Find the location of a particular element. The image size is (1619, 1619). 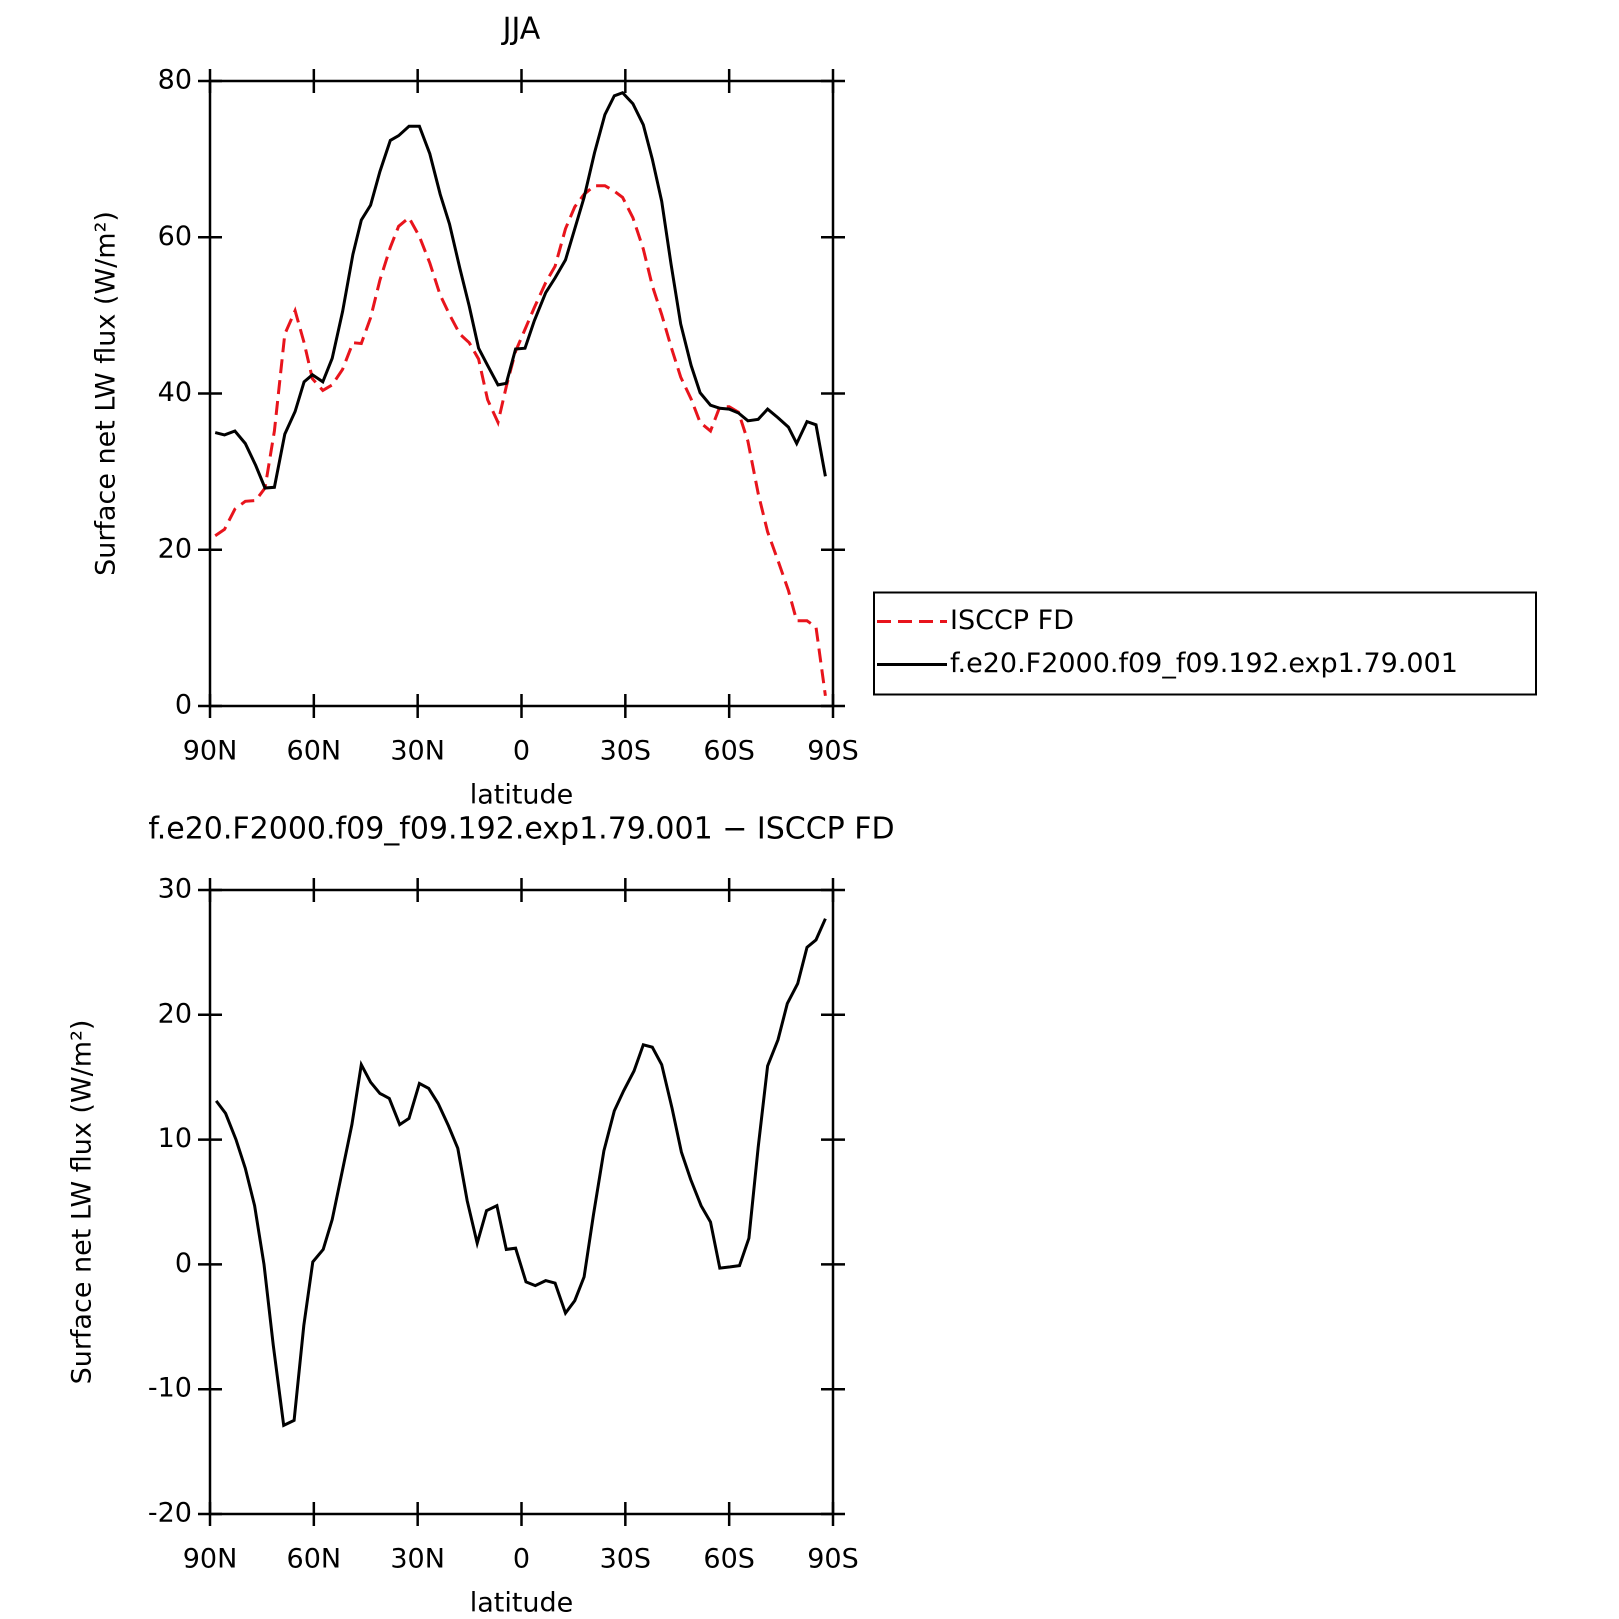

chart-title: JJA is located at coordinates (521, 29).